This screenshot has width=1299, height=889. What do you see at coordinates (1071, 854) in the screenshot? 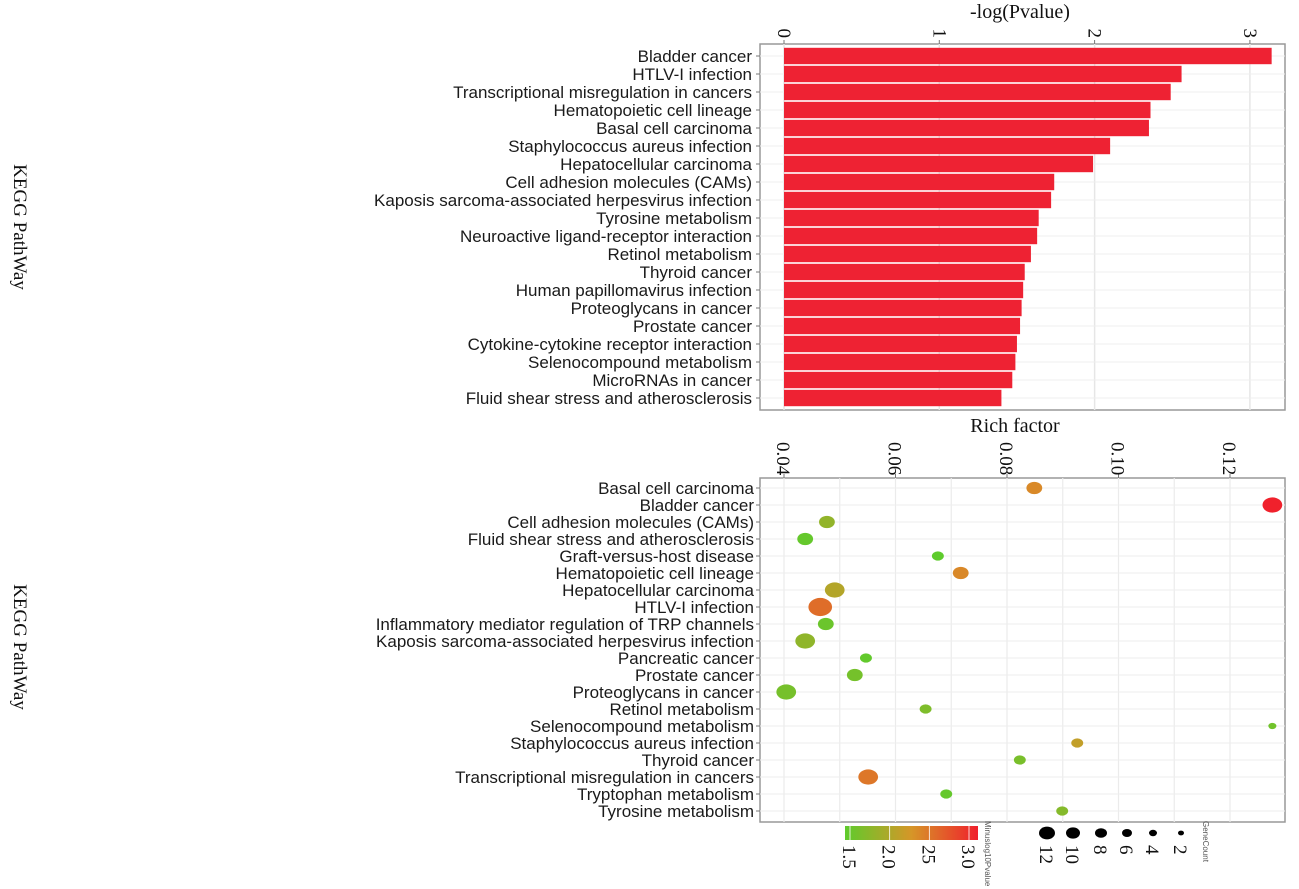
I see `size-legend-label: 10` at bounding box center [1071, 854].